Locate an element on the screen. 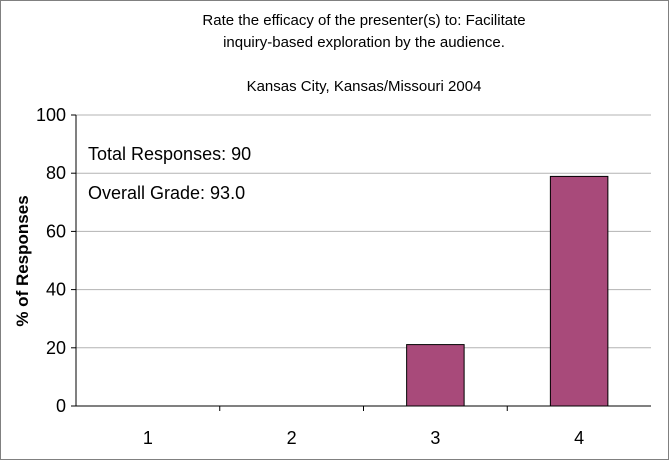 This screenshot has height=460, width=669. annotation-overall-grade: Overall Grade: 93.0 is located at coordinates (166, 193).